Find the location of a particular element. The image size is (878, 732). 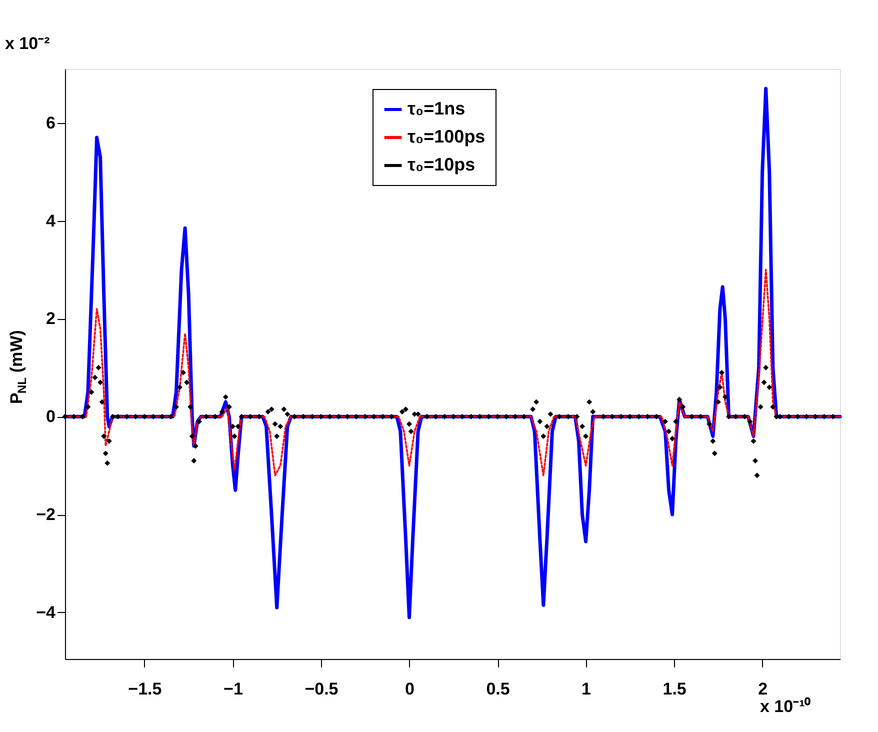

legend-label: τ₀=10ps is located at coordinates (442, 164).